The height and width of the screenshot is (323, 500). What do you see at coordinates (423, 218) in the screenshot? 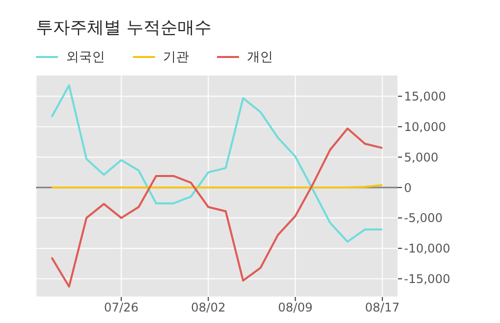
I see `y-tick-label: -5,000` at bounding box center [423, 218].